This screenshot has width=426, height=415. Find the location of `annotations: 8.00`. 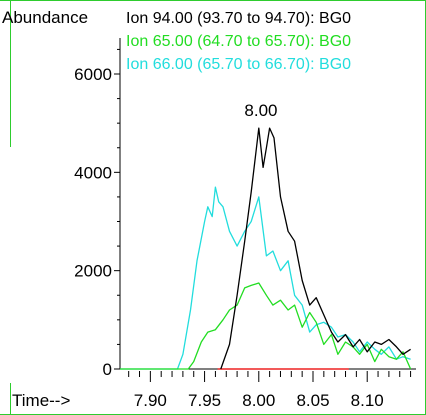

annotations: 8.00 is located at coordinates (260, 110).